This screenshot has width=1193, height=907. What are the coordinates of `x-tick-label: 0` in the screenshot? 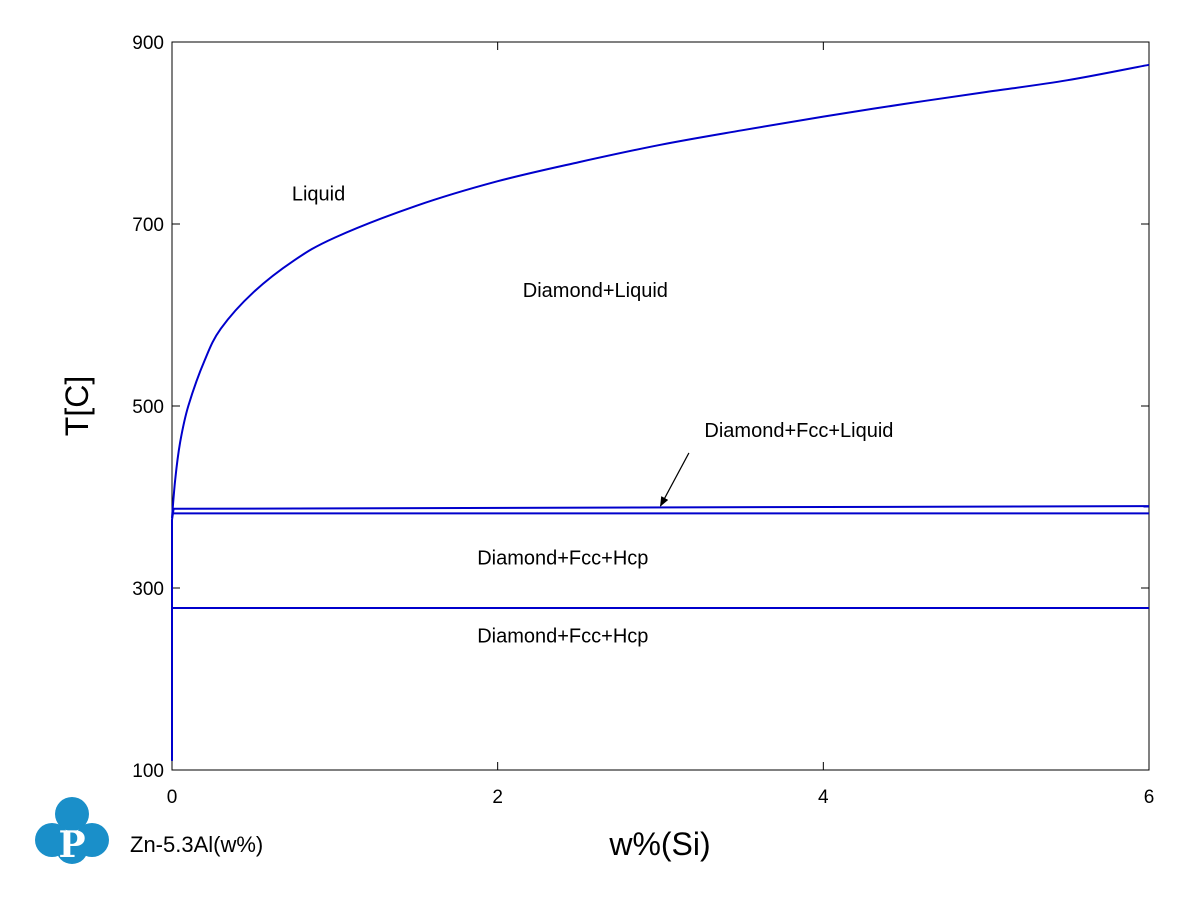 It's located at (172, 797).